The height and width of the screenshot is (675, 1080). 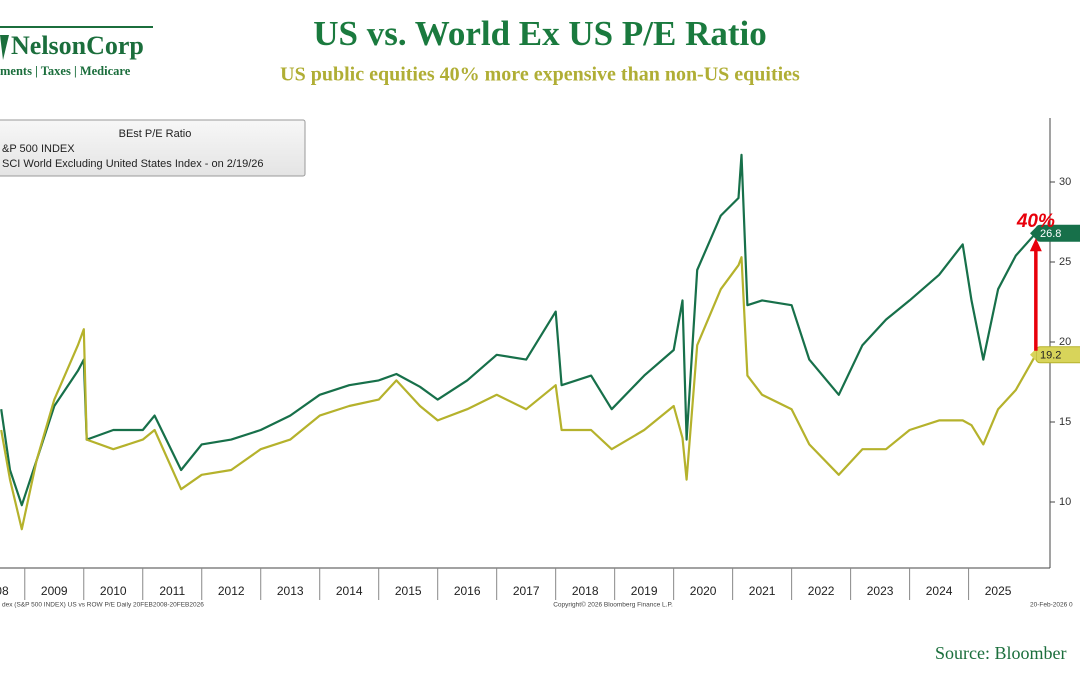 I want to click on x-tick-label: 2017, so click(x=526, y=591).